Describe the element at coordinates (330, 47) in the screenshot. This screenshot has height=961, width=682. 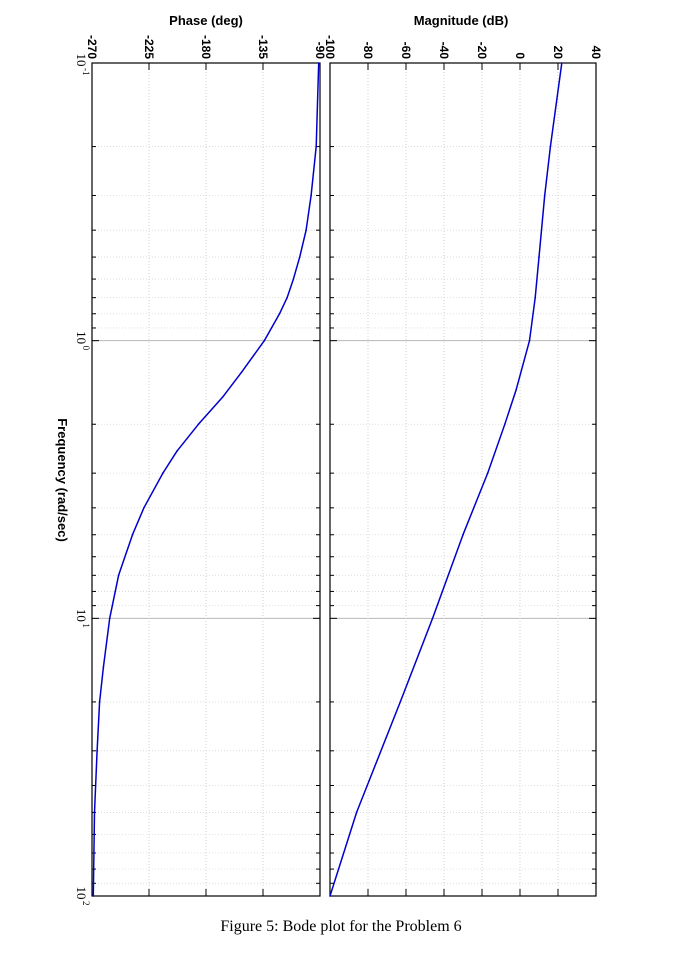
I see `magnitude-tick-label: -100` at that location.